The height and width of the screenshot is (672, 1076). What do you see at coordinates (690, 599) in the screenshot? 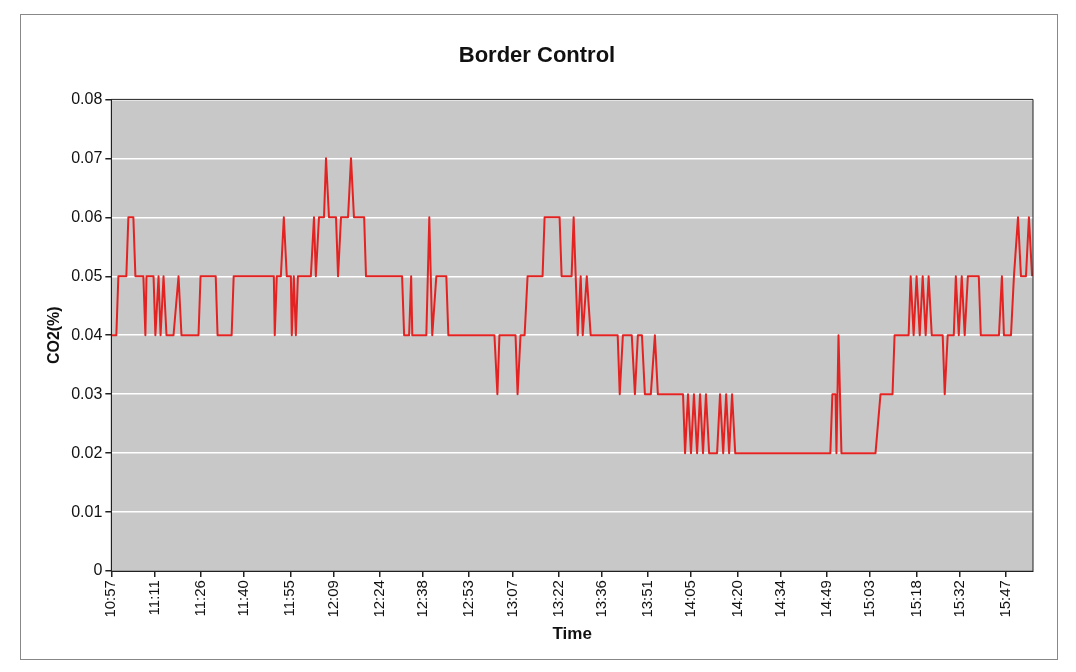
I see `x-tick-label: 14:05` at bounding box center [690, 599].